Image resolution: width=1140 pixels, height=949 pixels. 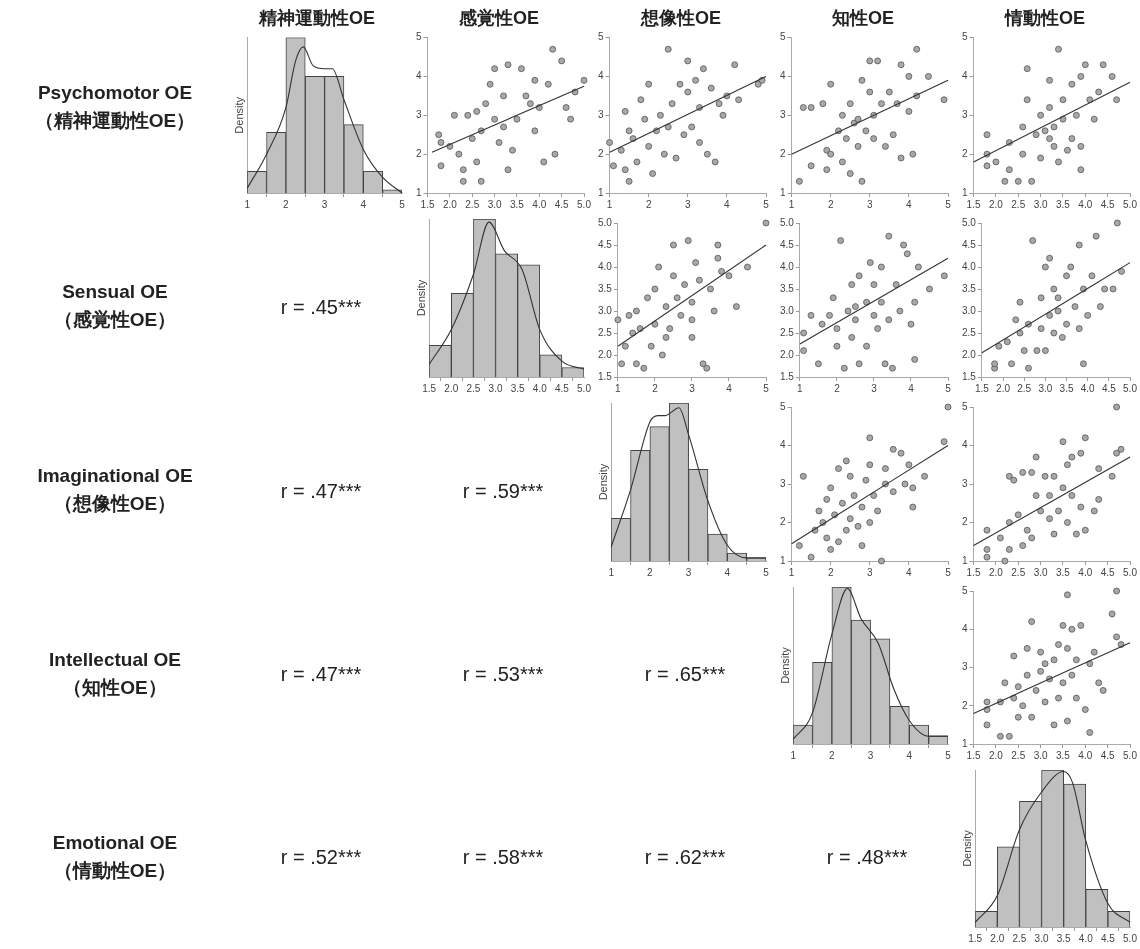 I want to click on x-tick-label: 2.0, so click(x=996, y=572).